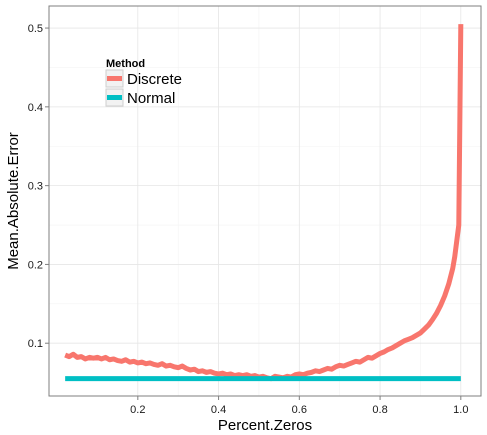  What do you see at coordinates (460, 410) in the screenshot?
I see `x-tick-label: 1.0` at bounding box center [460, 410].